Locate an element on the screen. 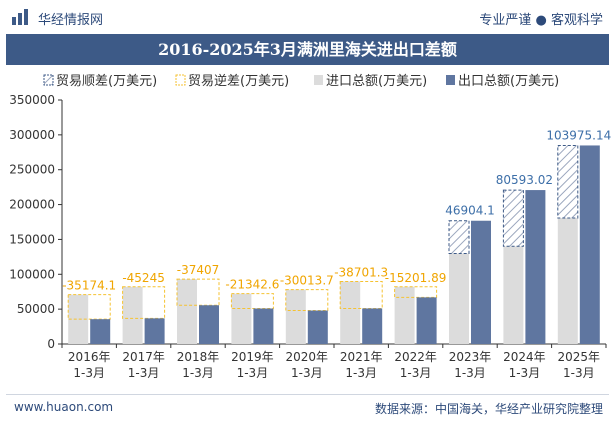 This screenshot has width=615, height=427. x-tick-label: 2020年 is located at coordinates (307, 357).